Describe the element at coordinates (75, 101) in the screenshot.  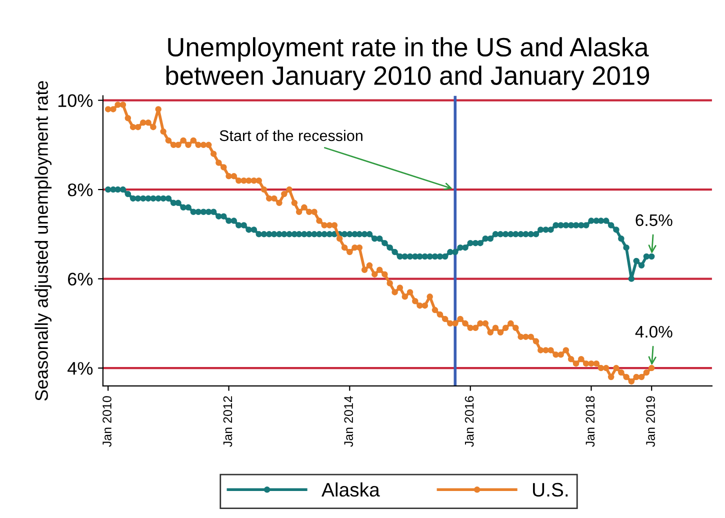
I see `y-tick-label: 10%` at that location.